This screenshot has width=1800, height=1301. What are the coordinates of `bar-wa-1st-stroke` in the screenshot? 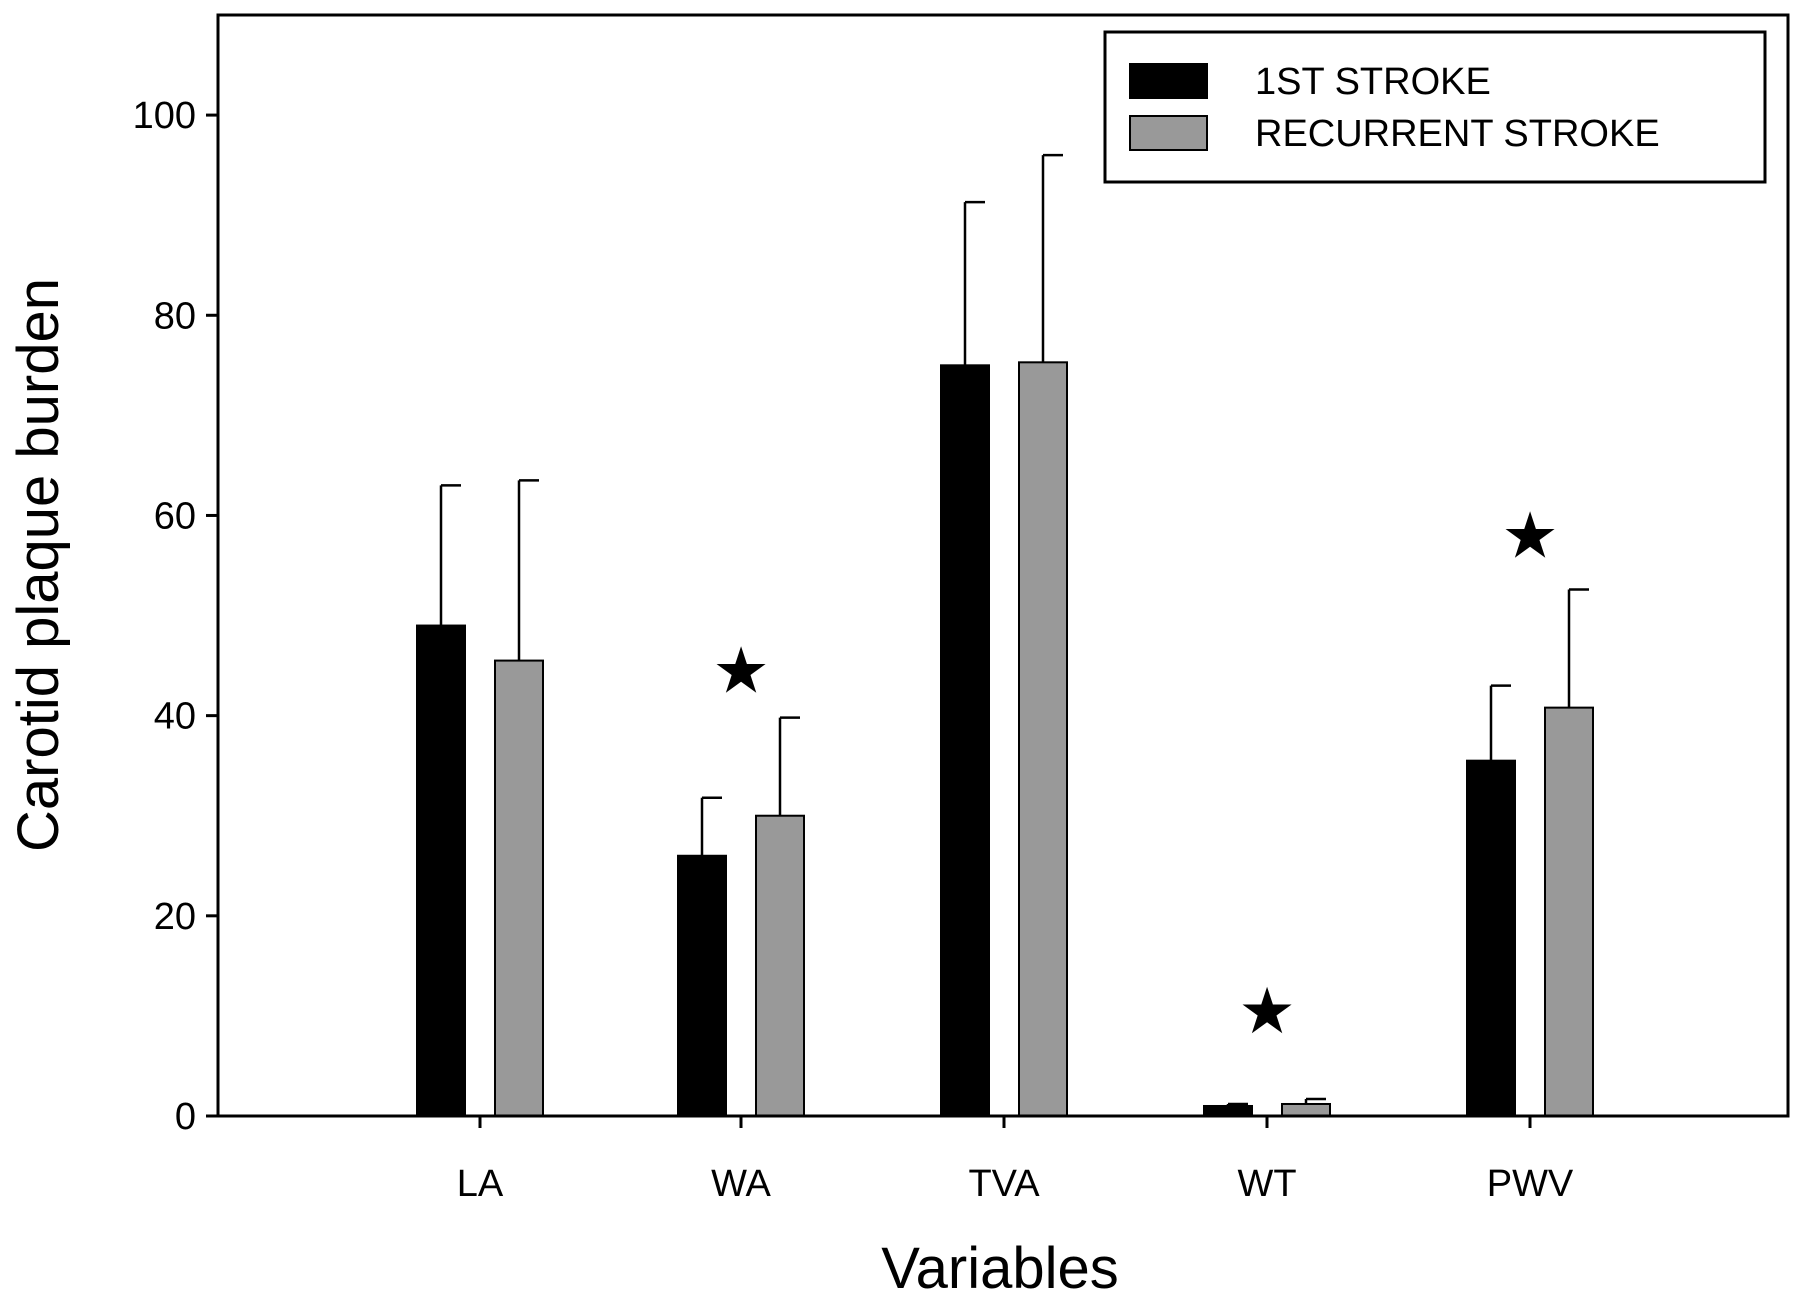 It's located at (702, 985).